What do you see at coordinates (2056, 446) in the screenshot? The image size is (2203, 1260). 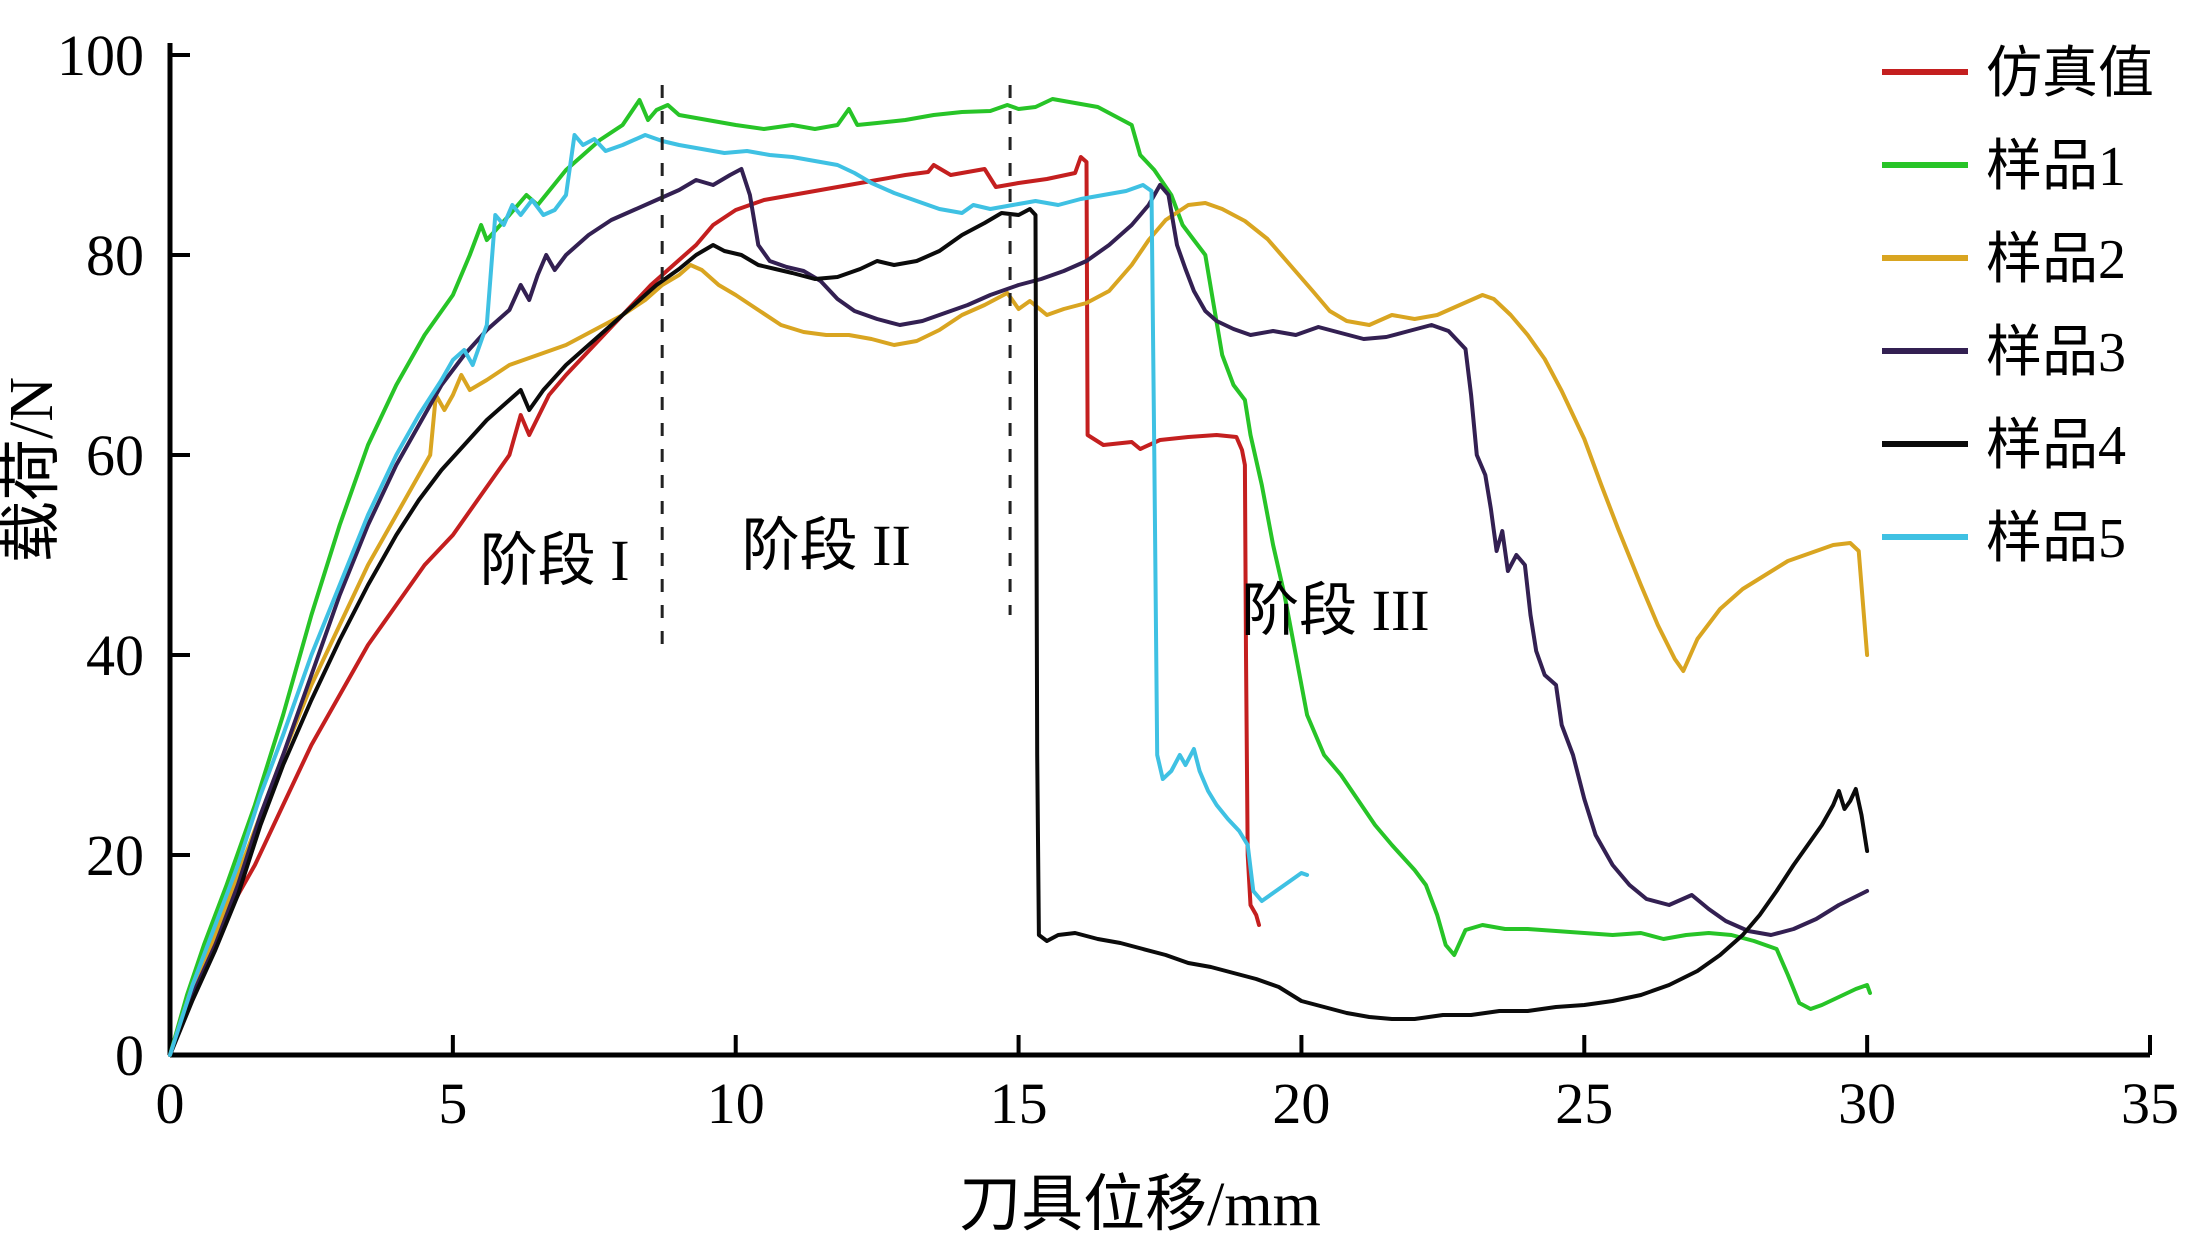 I see `legend-label-4: 样品4` at bounding box center [2056, 446].